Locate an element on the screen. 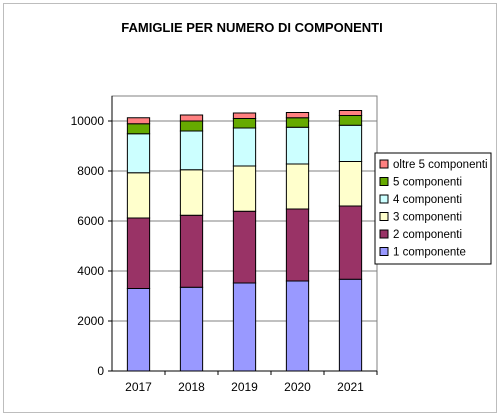 The image size is (504, 420). y-tick-label: 10000 is located at coordinates (88, 121).